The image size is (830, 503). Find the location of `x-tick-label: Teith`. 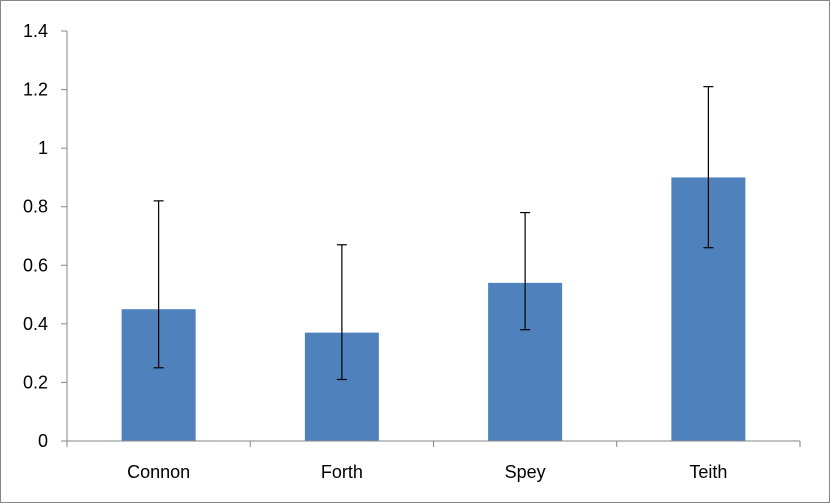

x-tick-label: Teith is located at coordinates (708, 472).